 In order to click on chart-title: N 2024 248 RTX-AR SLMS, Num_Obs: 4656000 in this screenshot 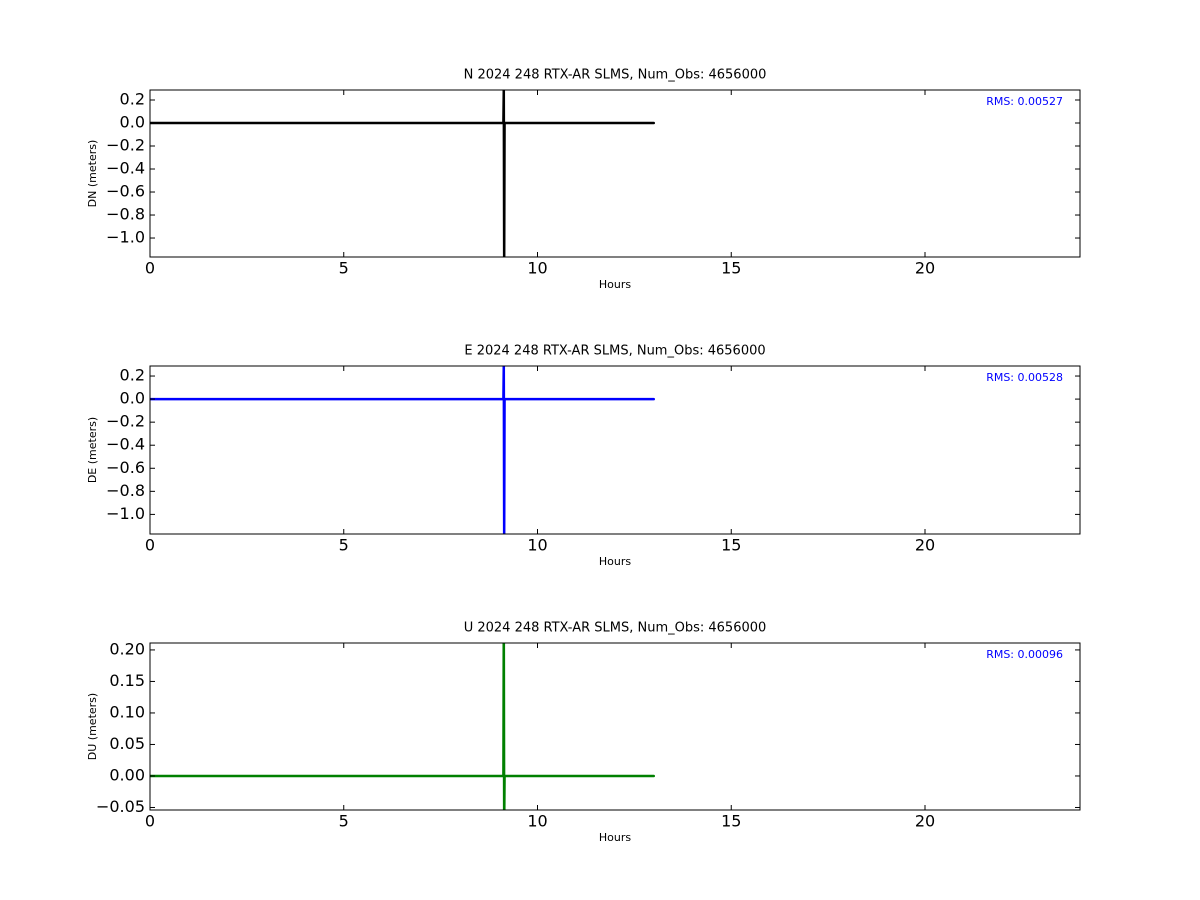, I will do `click(615, 75)`.